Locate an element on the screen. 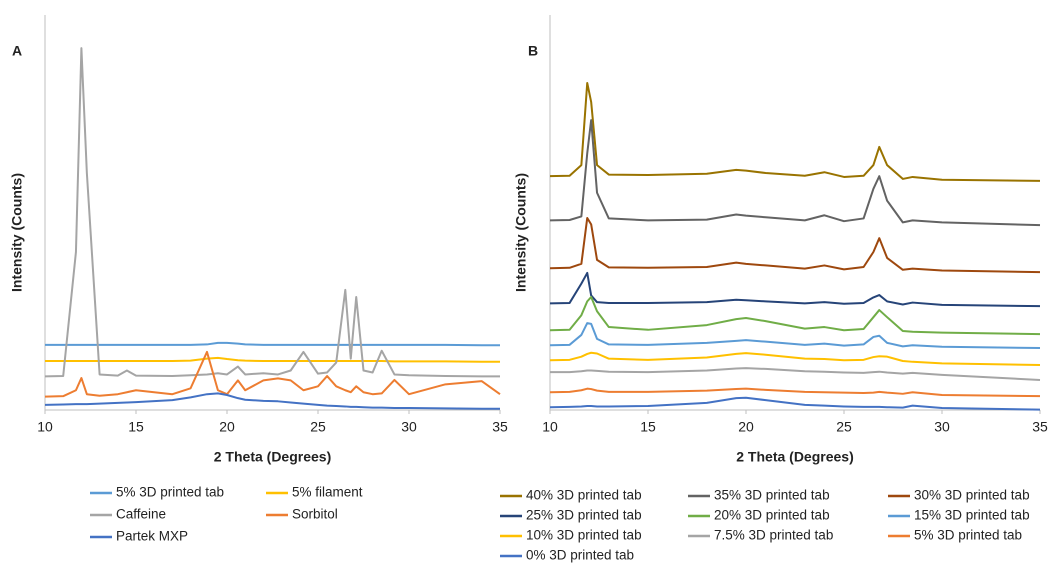 This screenshot has width=1054, height=563. panel-label: B is located at coordinates (533, 51).